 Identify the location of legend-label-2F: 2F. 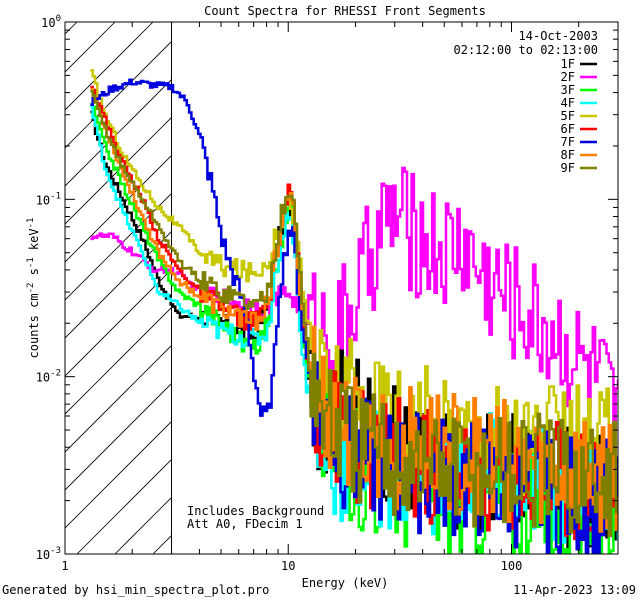
(568, 77).